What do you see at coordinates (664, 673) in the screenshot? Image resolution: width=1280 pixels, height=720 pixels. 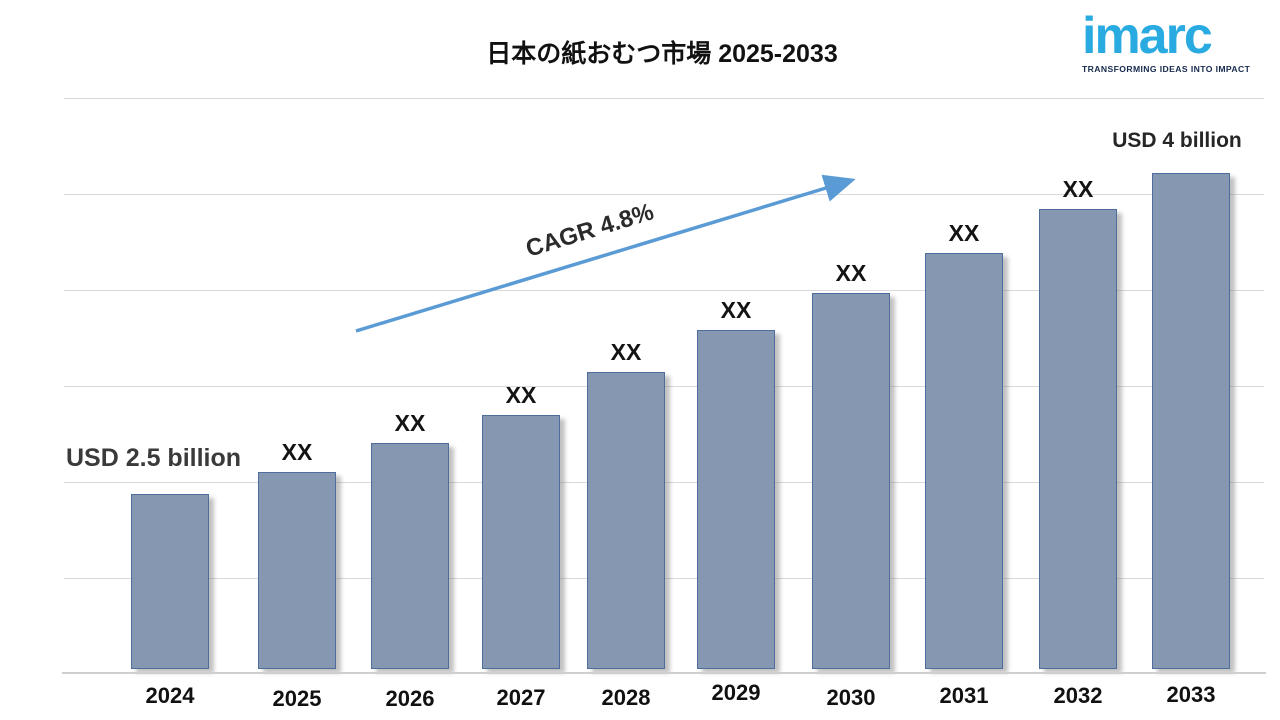 I see `x-axis-line` at bounding box center [664, 673].